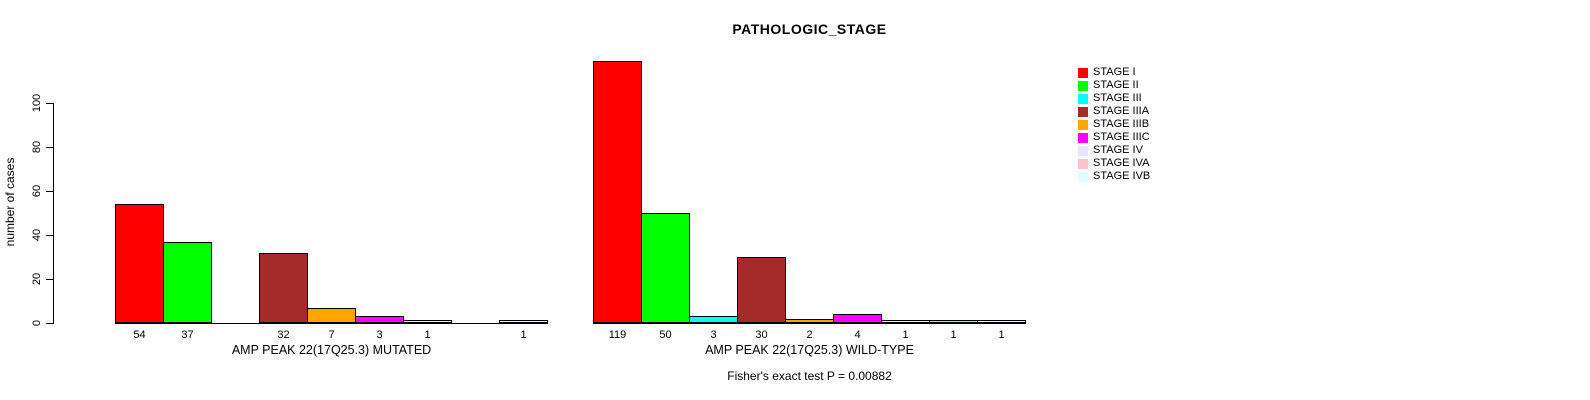 The height and width of the screenshot is (400, 1590). I want to click on bar-stage-iv, so click(427, 321).